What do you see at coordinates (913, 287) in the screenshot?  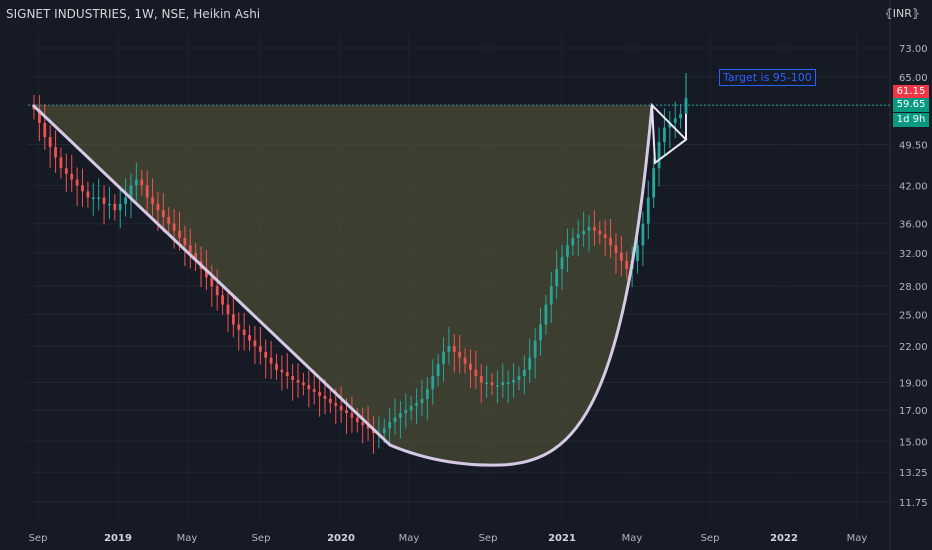 I see `y-tick-label: 28.00` at bounding box center [913, 287].